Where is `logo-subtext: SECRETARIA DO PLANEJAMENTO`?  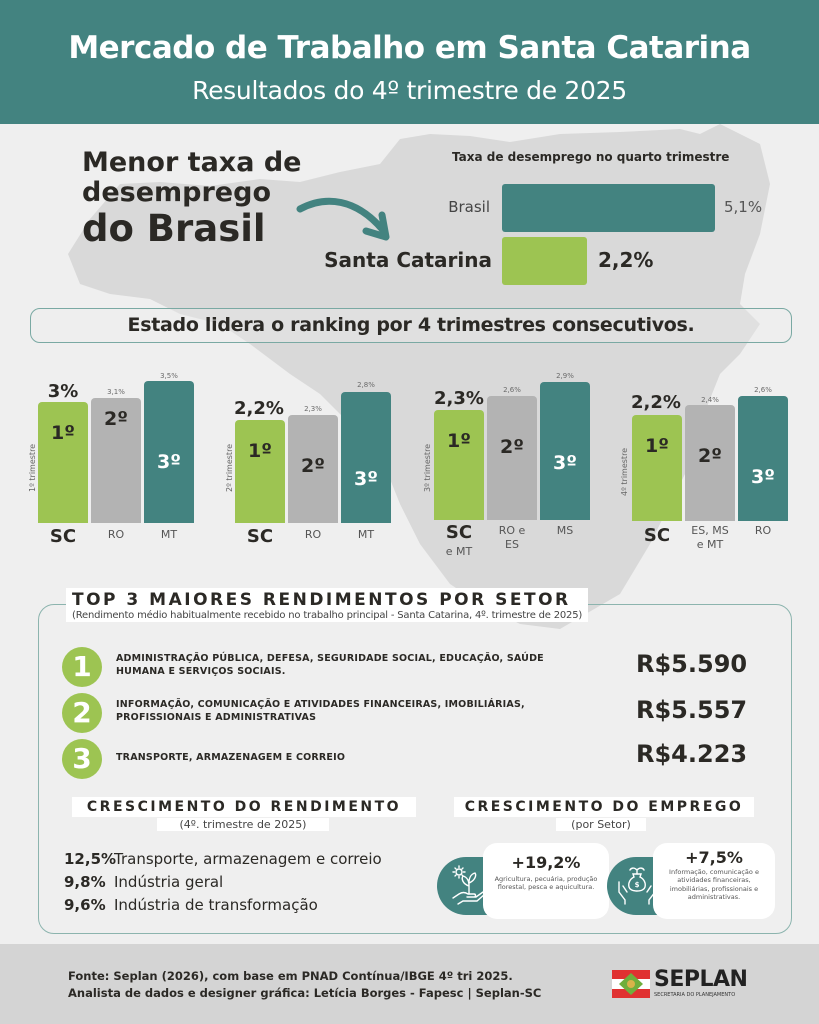 logo-subtext: SECRETARIA DO PLANEJAMENTO is located at coordinates (695, 995).